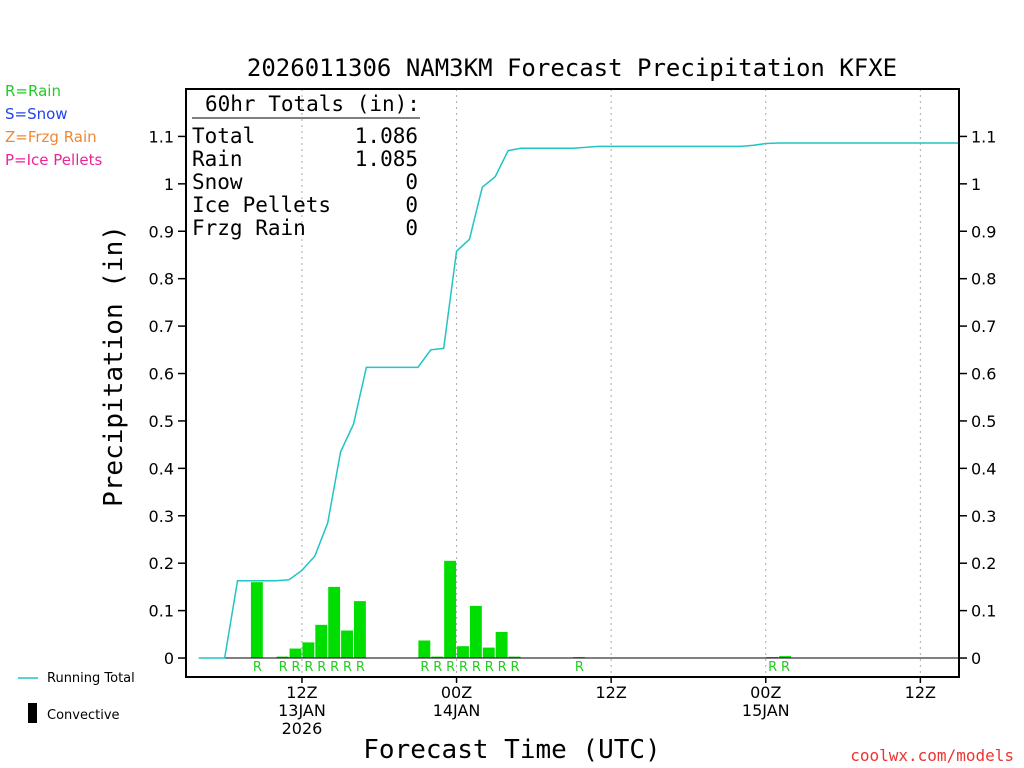 Image resolution: width=1024 pixels, height=768 pixels. What do you see at coordinates (386, 136) in the screenshot?
I see `totals-row-value: 1.086` at bounding box center [386, 136].